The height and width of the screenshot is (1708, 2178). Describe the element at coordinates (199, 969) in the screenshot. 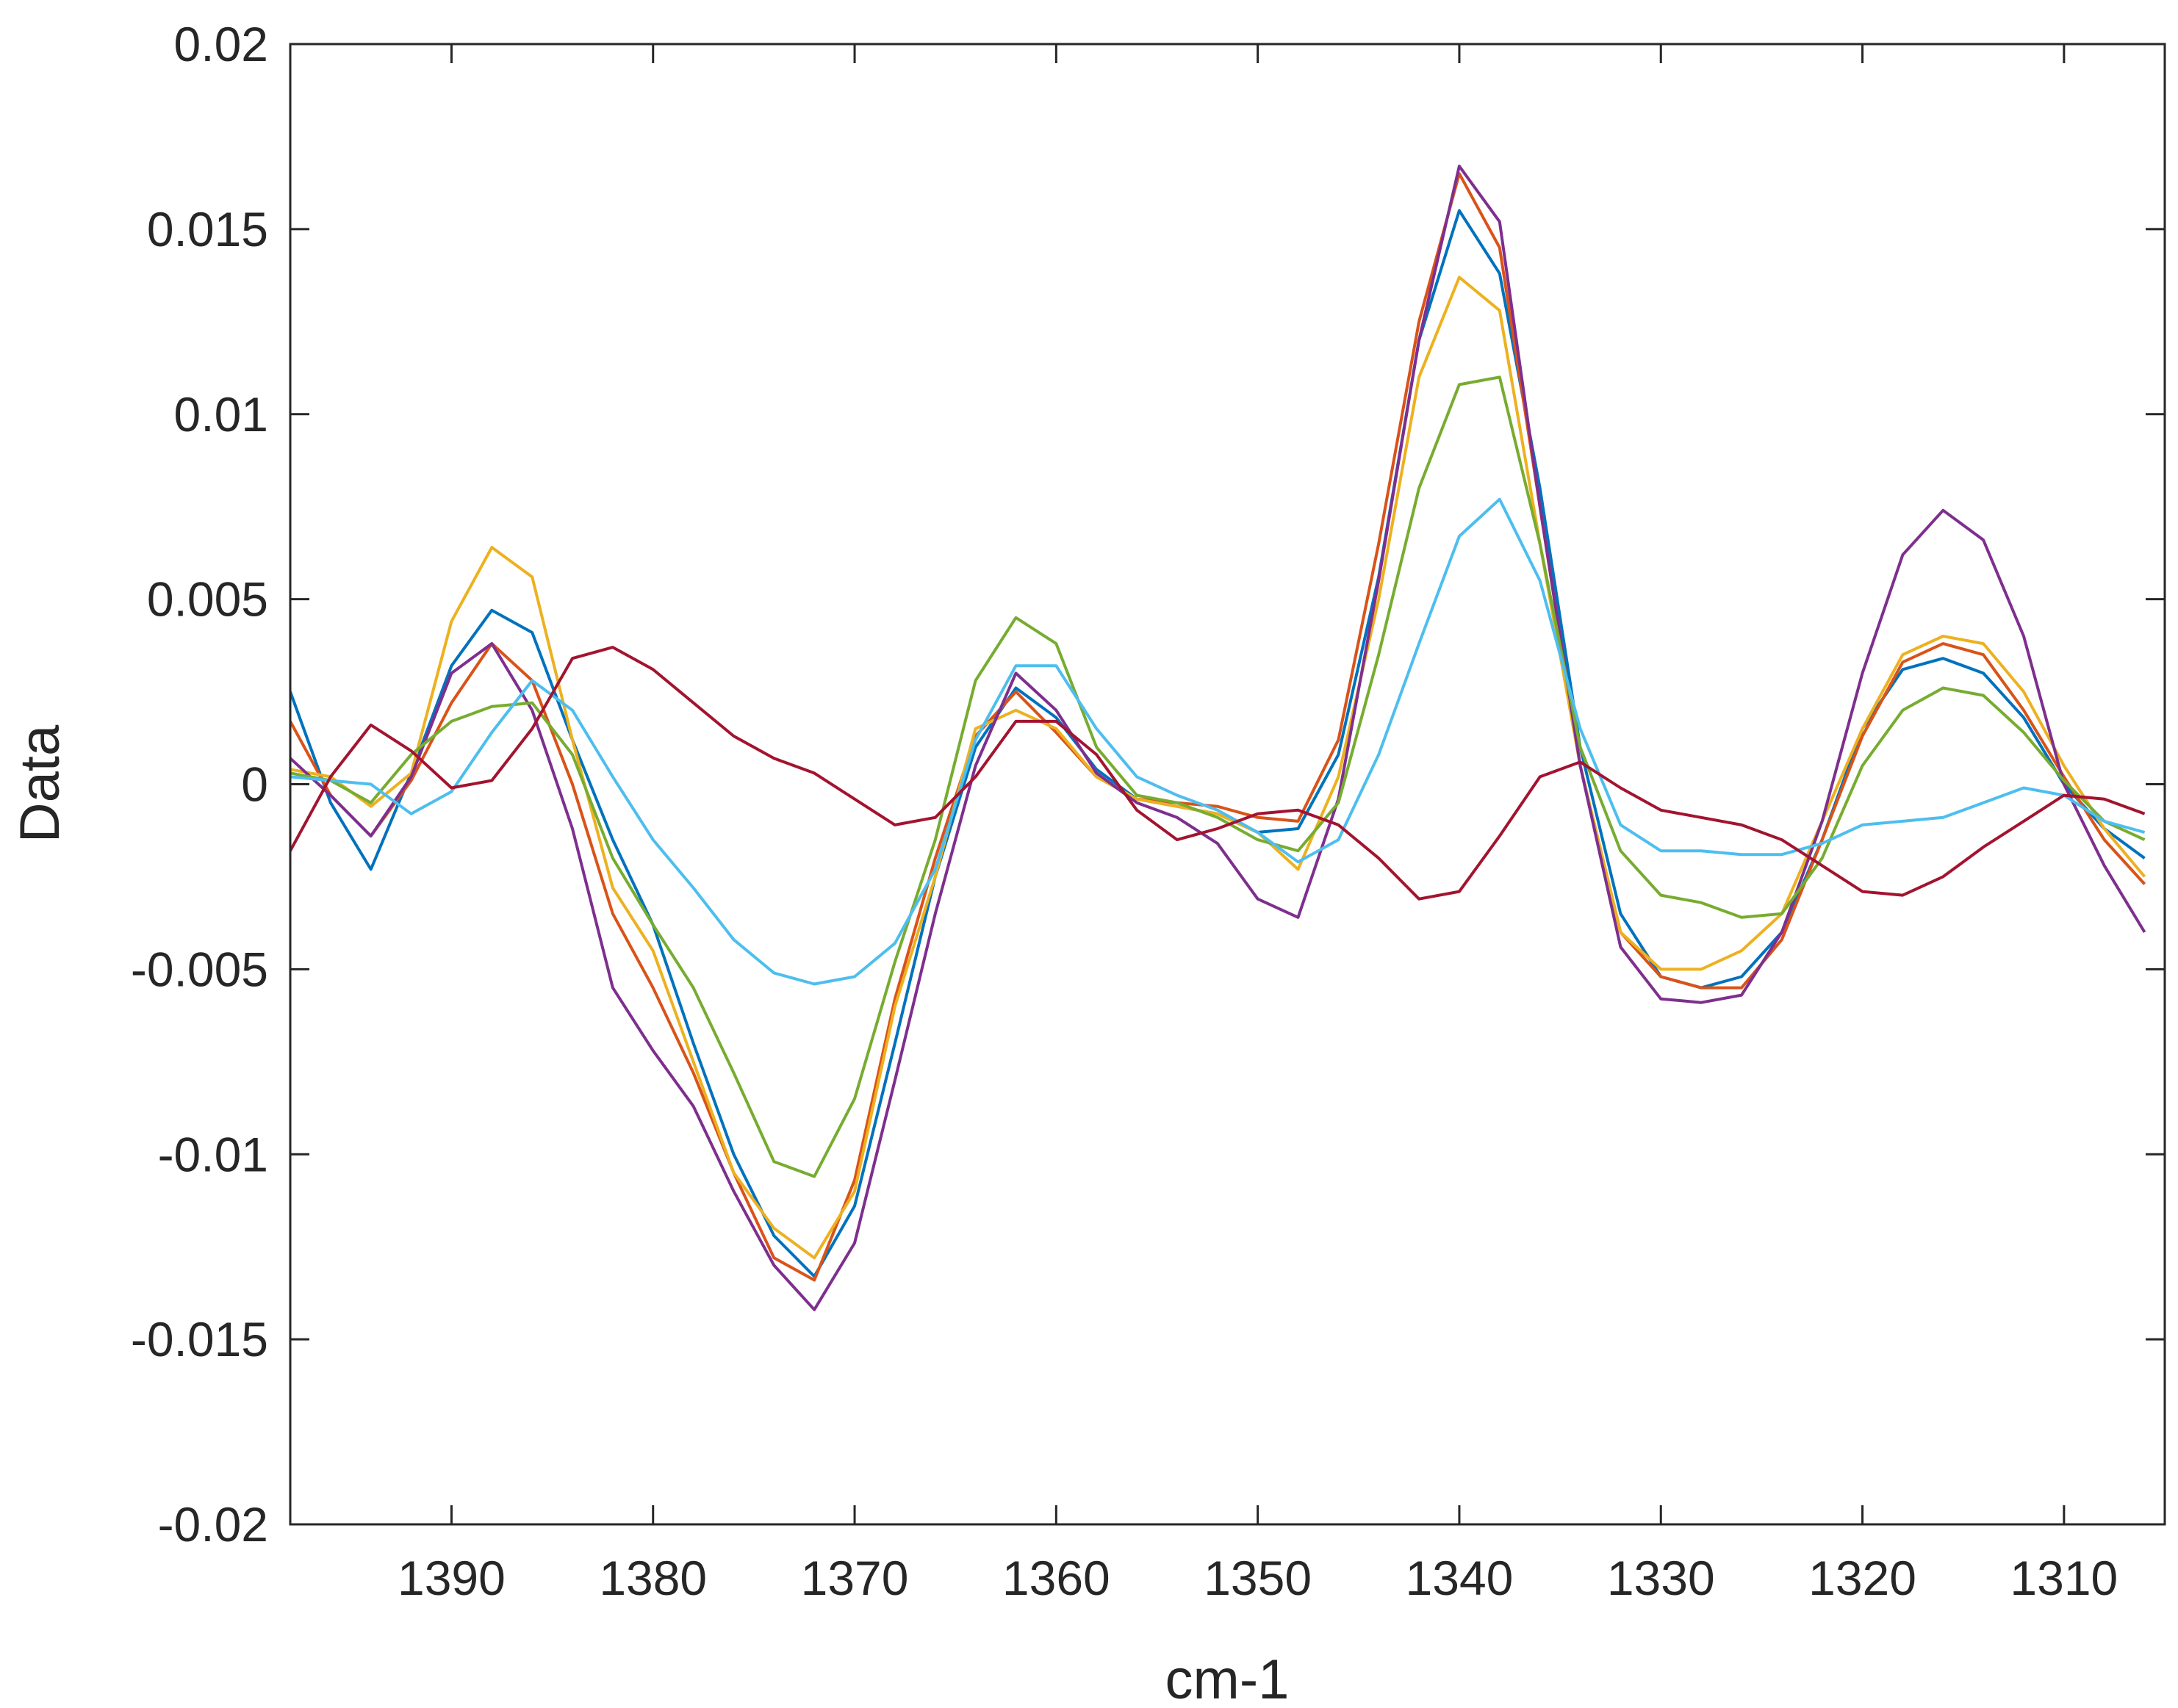

I see `y-tick-label-4: -0.005` at that location.